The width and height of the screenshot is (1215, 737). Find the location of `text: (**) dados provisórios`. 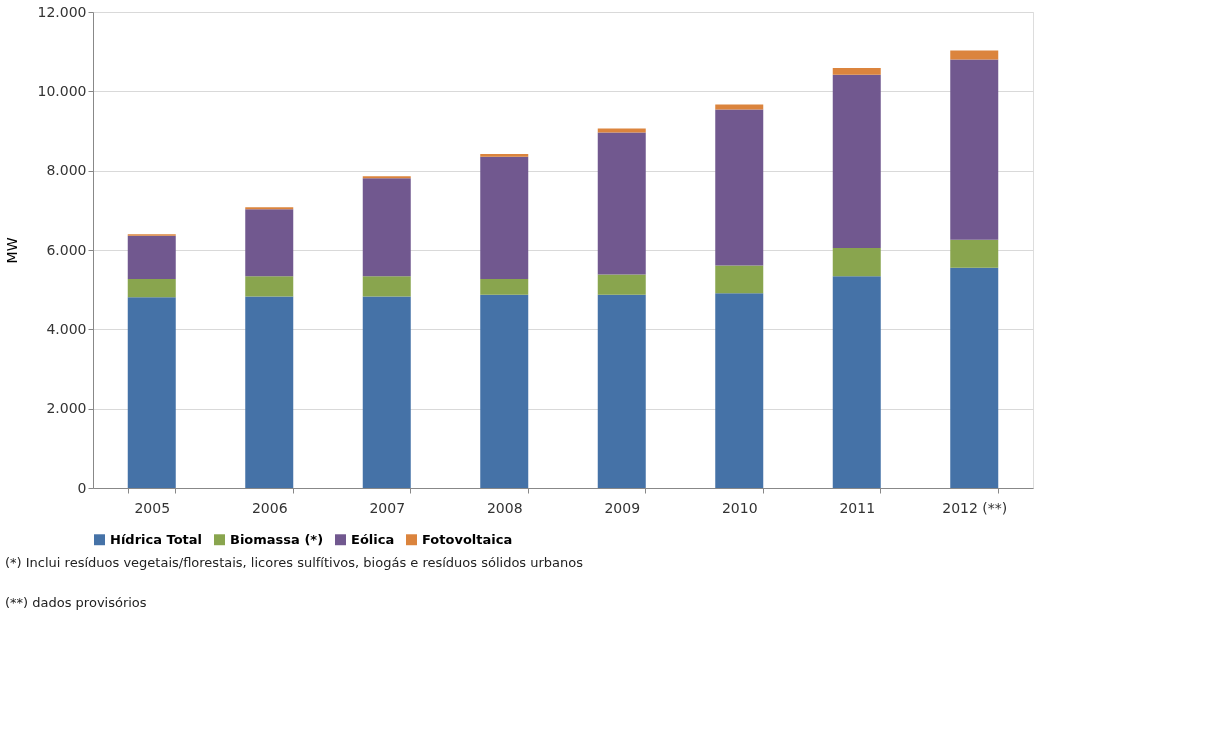

text: (**) dados provisórios is located at coordinates (76, 602).